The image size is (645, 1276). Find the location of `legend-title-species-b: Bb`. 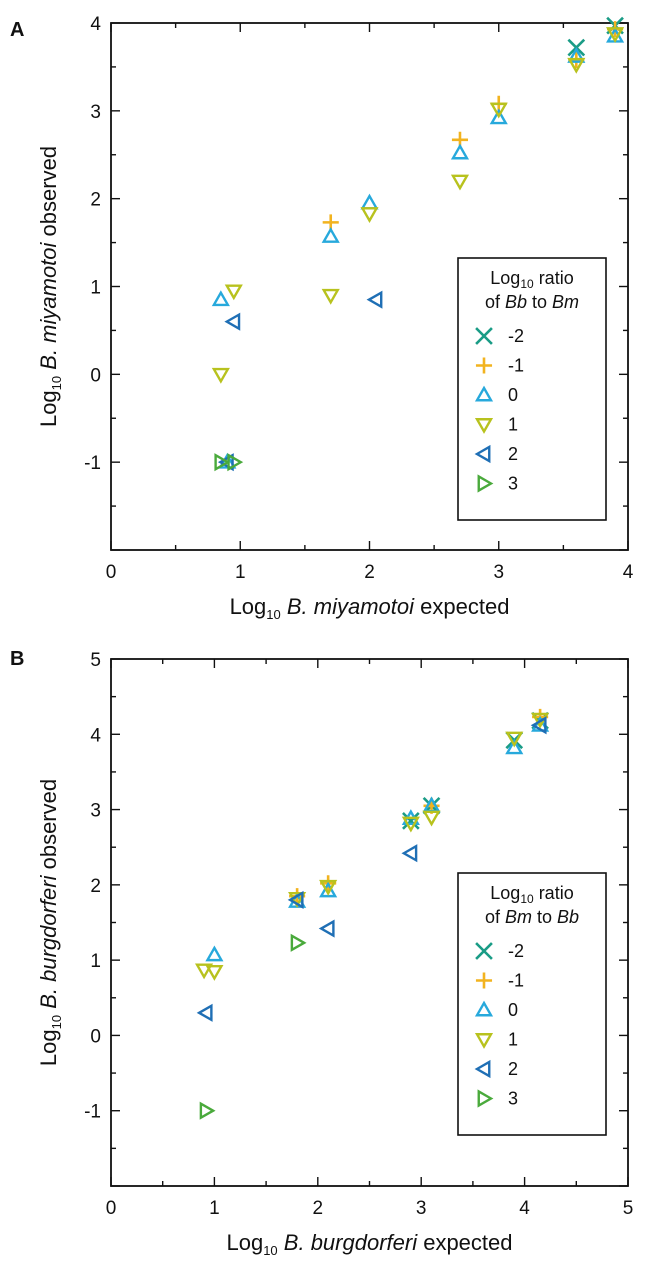

legend-title-species-b: Bb is located at coordinates (568, 917).